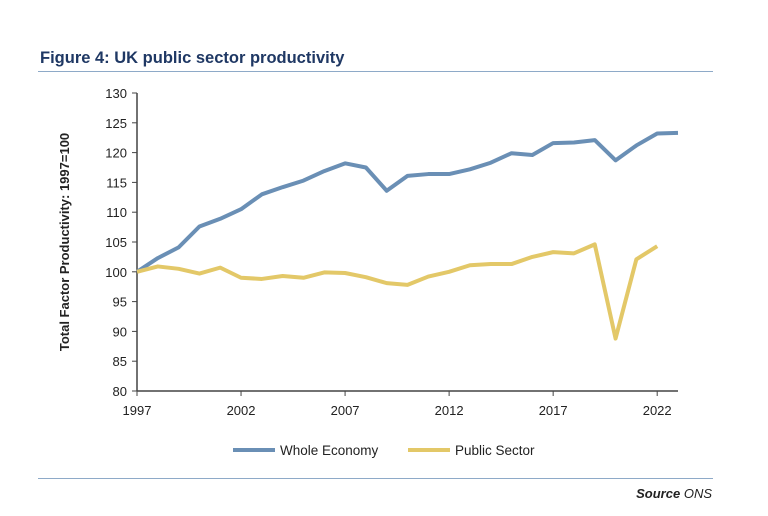 This screenshot has width=768, height=516. I want to click on legend-label: Public Sector, so click(495, 450).